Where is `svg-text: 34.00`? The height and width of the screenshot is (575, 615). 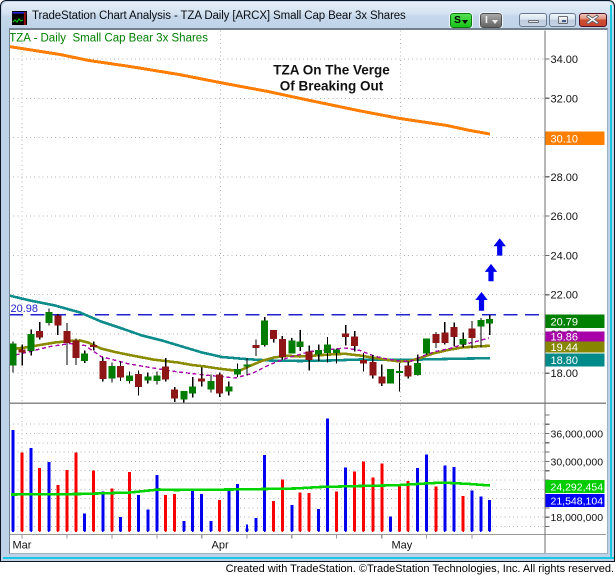 svg-text: 34.00 is located at coordinates (565, 60).